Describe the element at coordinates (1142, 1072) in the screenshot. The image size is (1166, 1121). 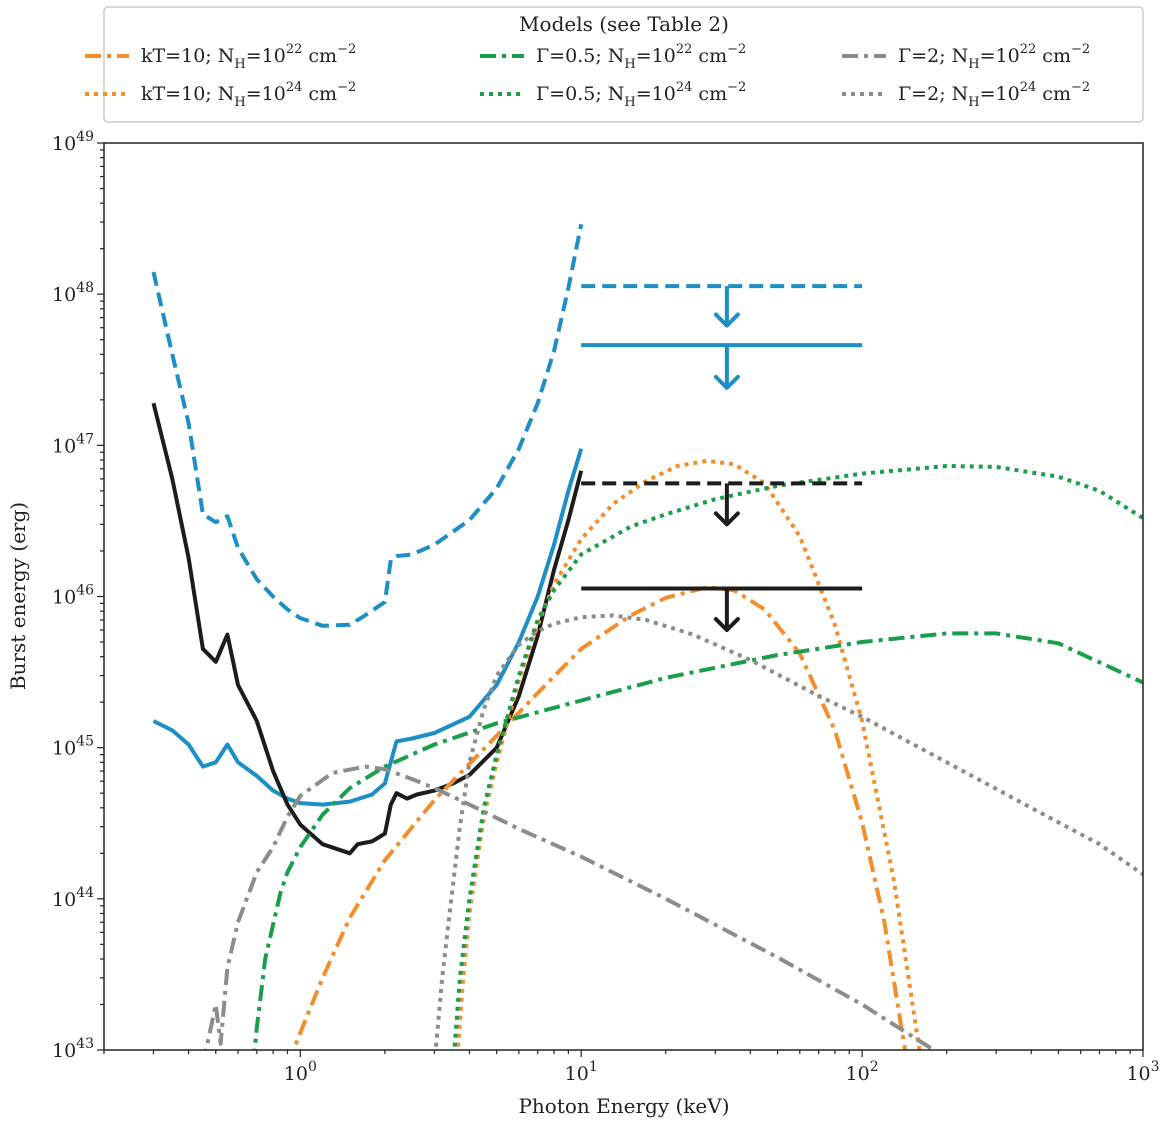
I see `x-tick-label: 10³` at that location.